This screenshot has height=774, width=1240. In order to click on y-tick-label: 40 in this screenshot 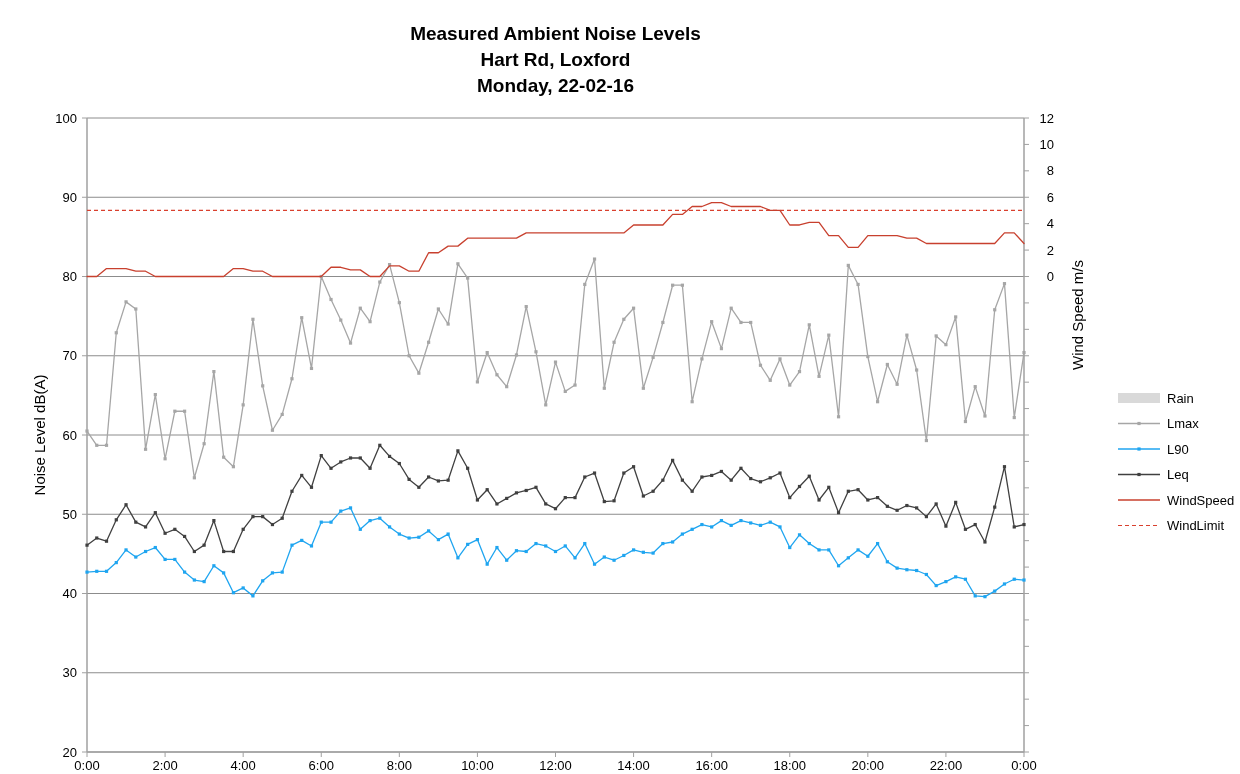, I will do `click(69, 594)`.